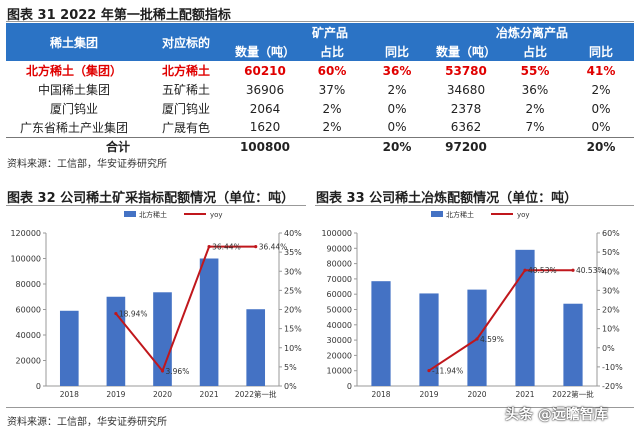 This screenshot has width=640, height=432. Describe the element at coordinates (601, 51) in the screenshot. I see `header-yoy: 同比` at that location.